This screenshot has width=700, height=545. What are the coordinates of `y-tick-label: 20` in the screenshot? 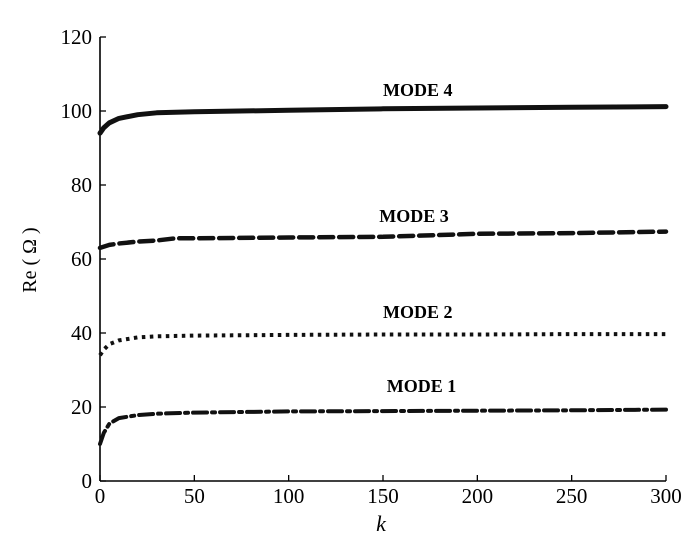 It's located at (81, 407).